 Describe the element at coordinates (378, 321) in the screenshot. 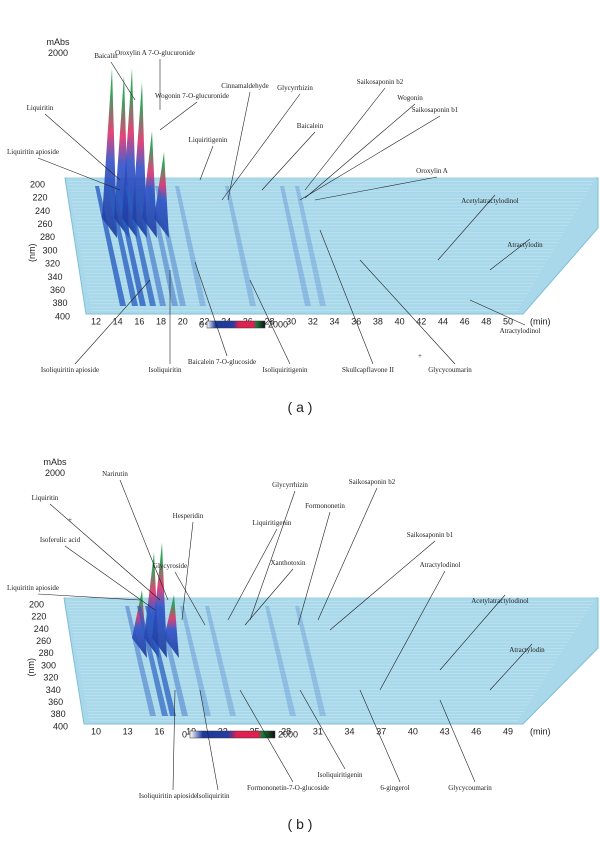

I see `x-tick-label: 38` at that location.